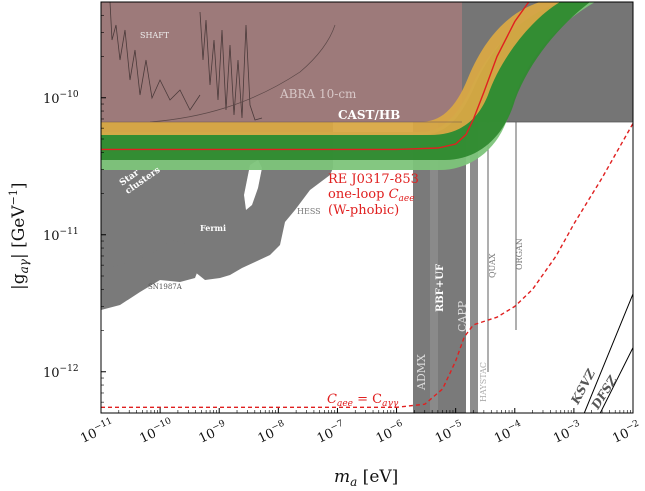 The height and width of the screenshot is (491, 645). I want to click on svg-text: one-loop Caee, so click(371, 195).